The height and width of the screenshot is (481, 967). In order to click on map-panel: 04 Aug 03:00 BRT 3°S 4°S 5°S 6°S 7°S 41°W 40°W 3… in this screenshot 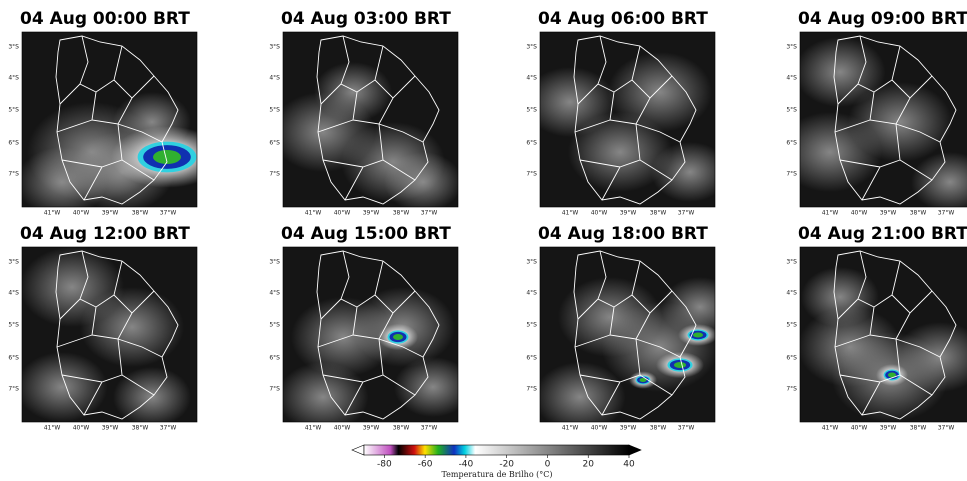, I will do `click(364, 113)`.